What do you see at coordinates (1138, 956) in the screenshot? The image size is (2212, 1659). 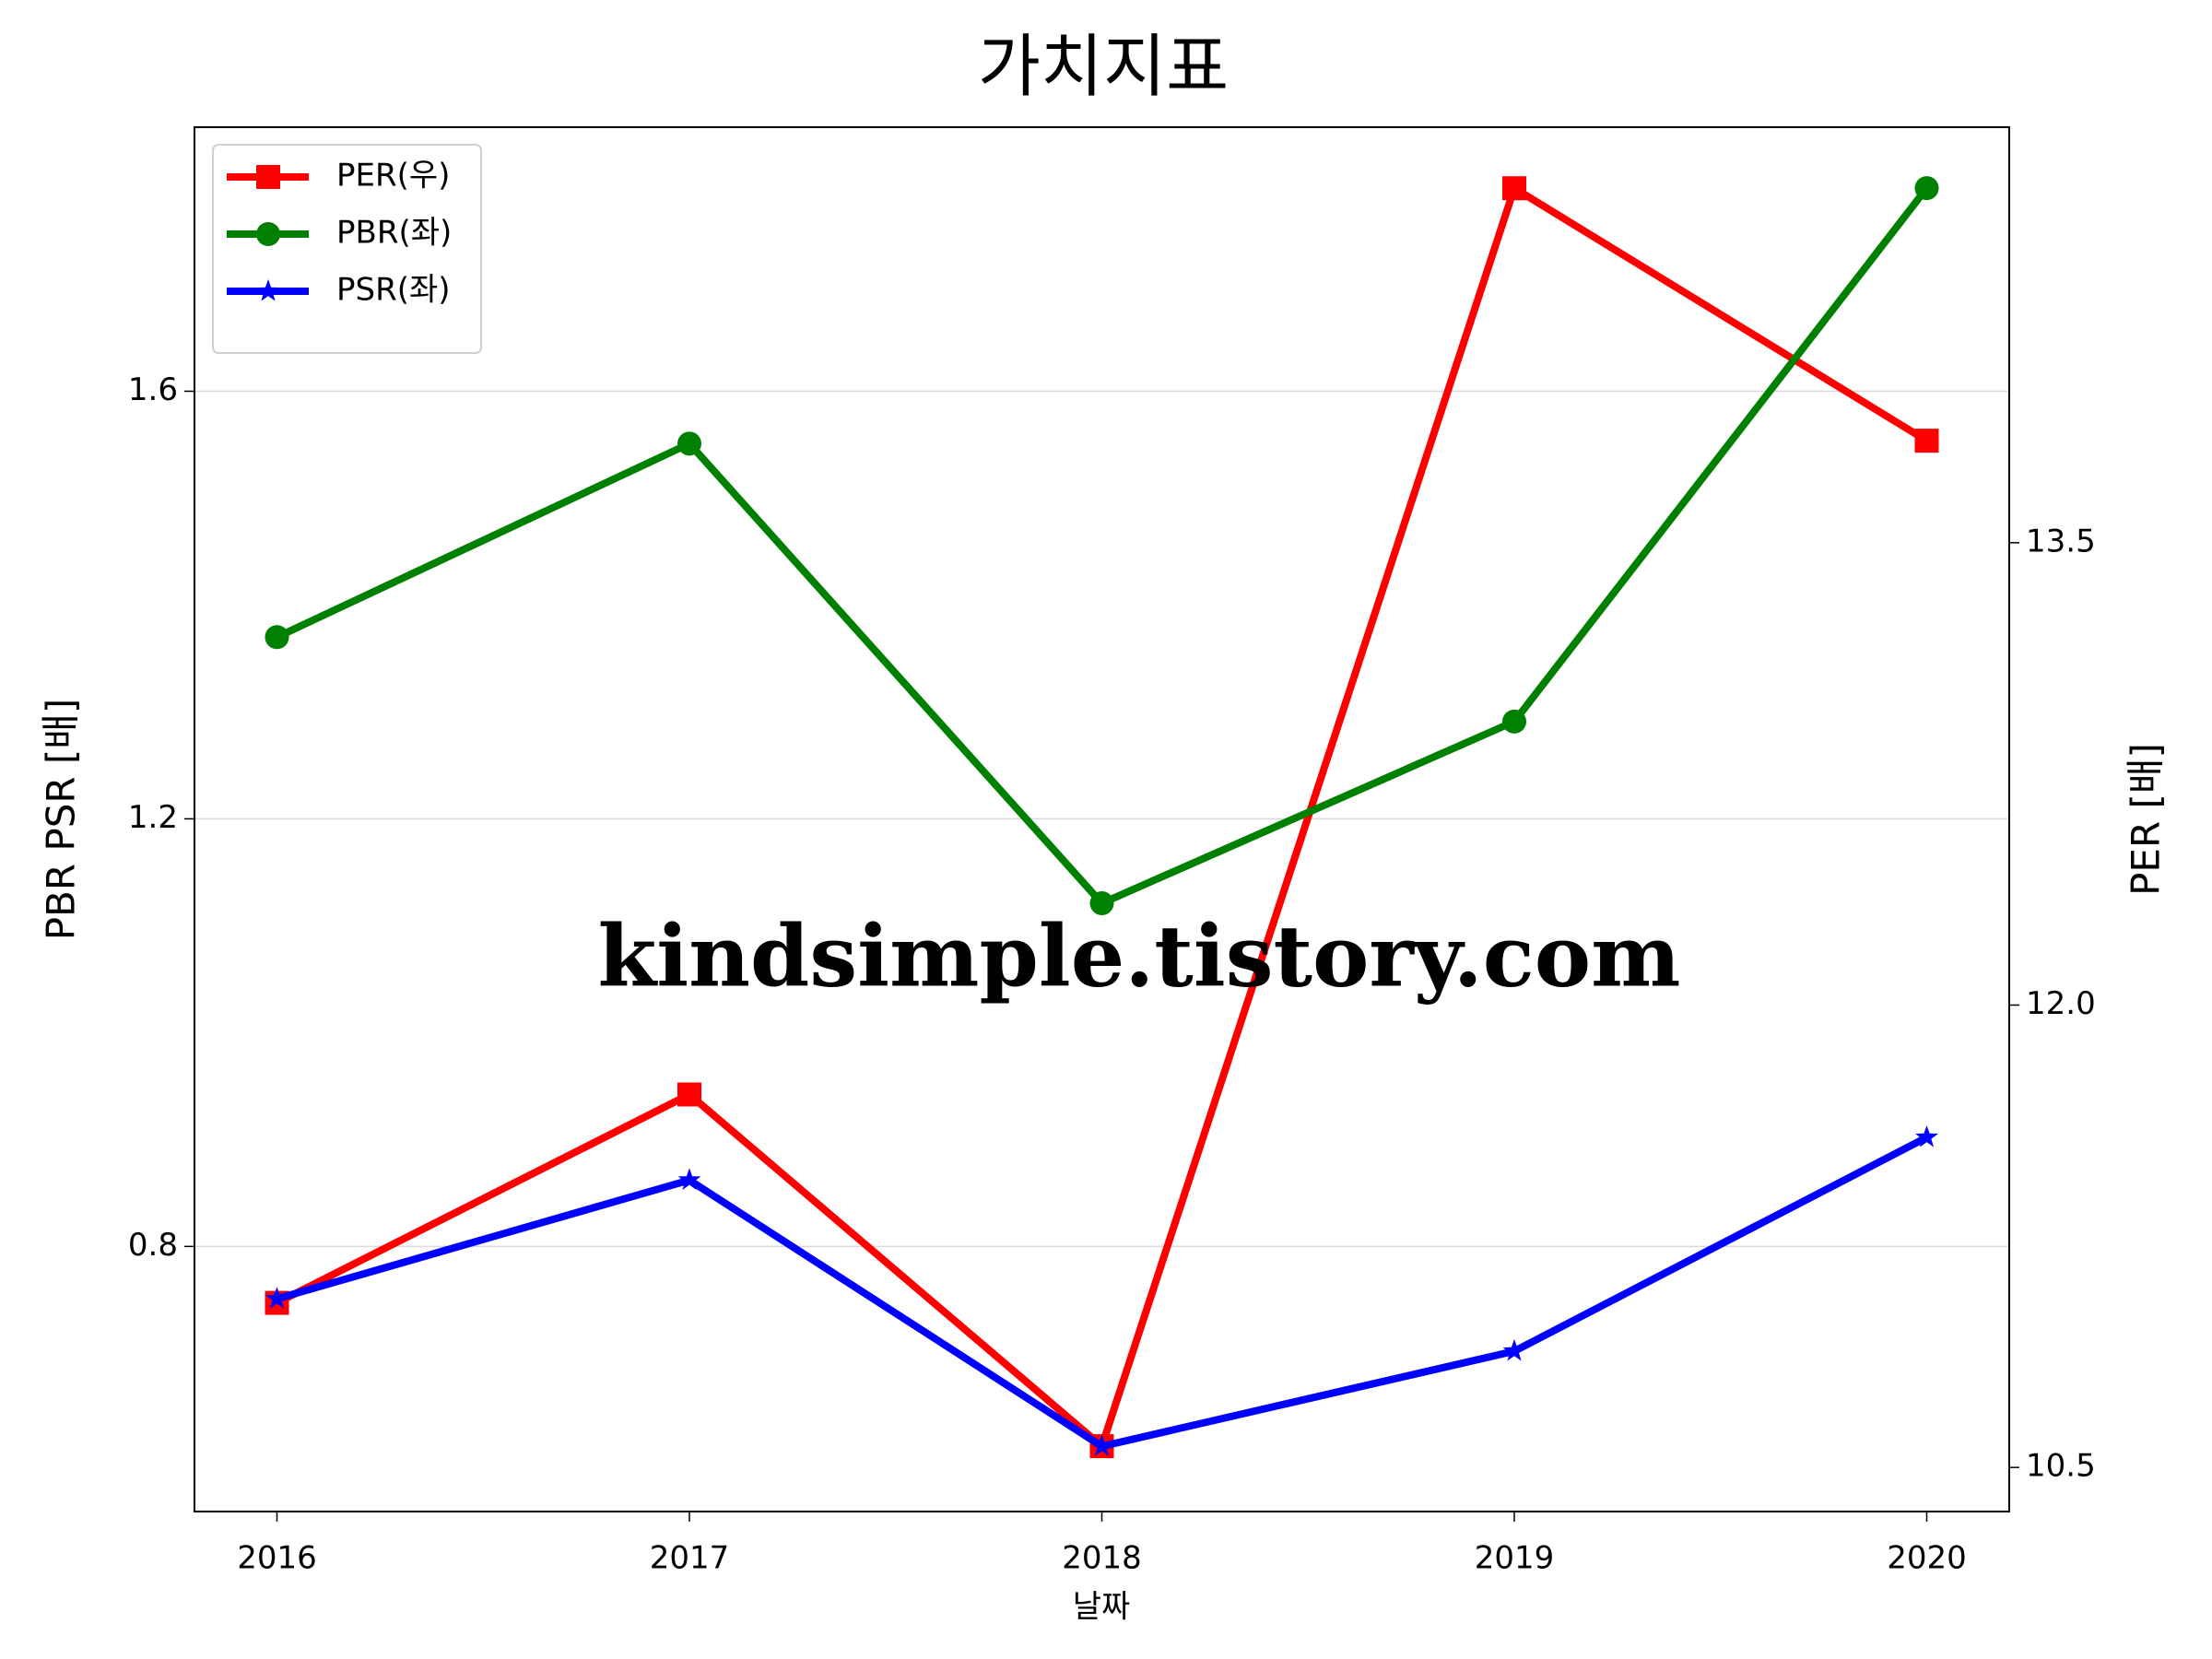 I see `watermark: kindsimple.tistory.com` at bounding box center [1138, 956].